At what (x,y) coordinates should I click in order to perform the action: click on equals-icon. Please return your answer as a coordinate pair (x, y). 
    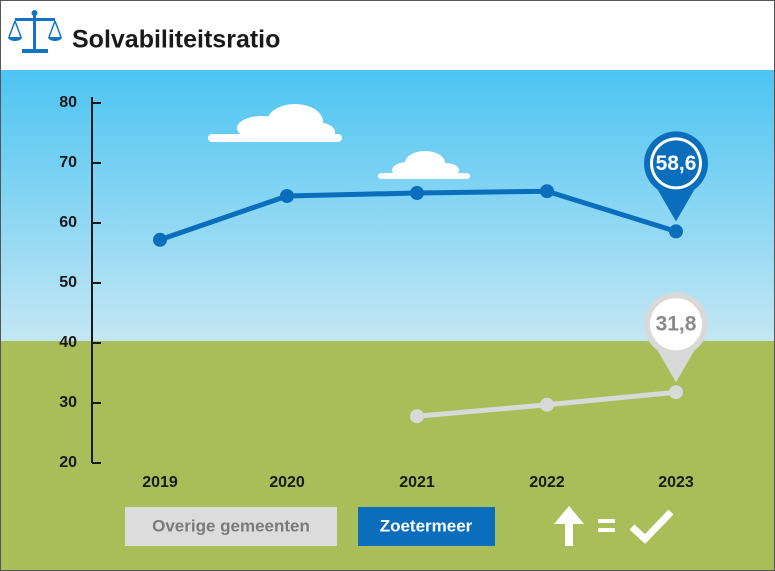
    Looking at the image, I should click on (606, 525).